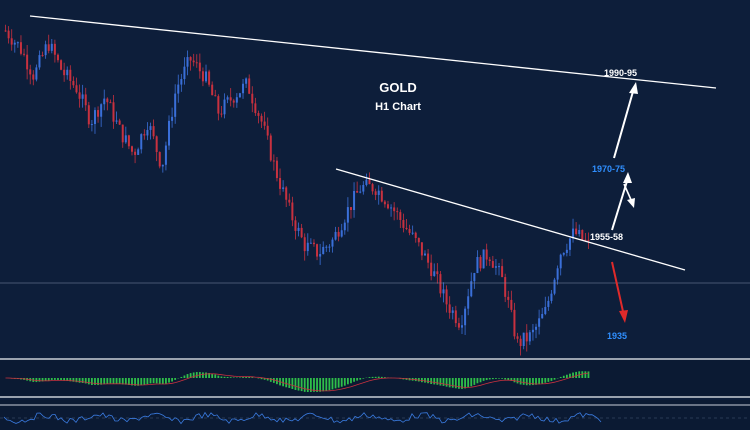 The image size is (750, 430). Describe the element at coordinates (510, 219) in the screenshot. I see `lower-trendline` at that location.